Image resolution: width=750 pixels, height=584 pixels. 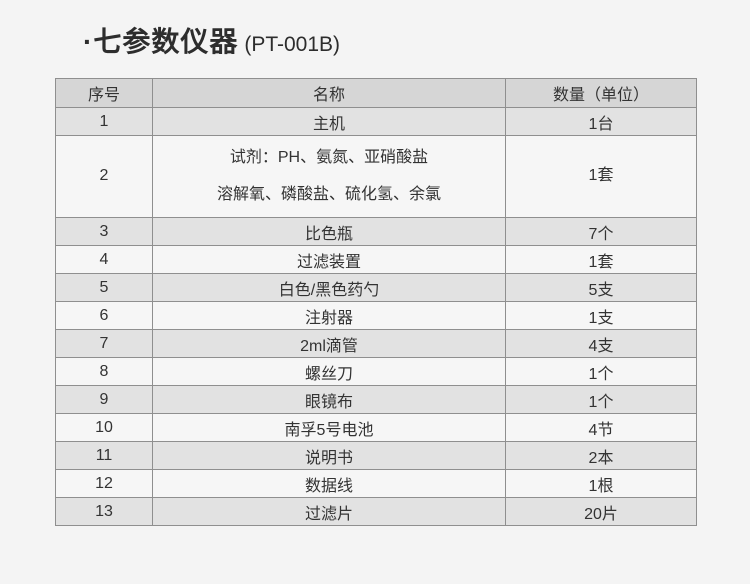 What do you see at coordinates (329, 399) in the screenshot?
I see `cell-item-name: 眼镜布` at bounding box center [329, 399].